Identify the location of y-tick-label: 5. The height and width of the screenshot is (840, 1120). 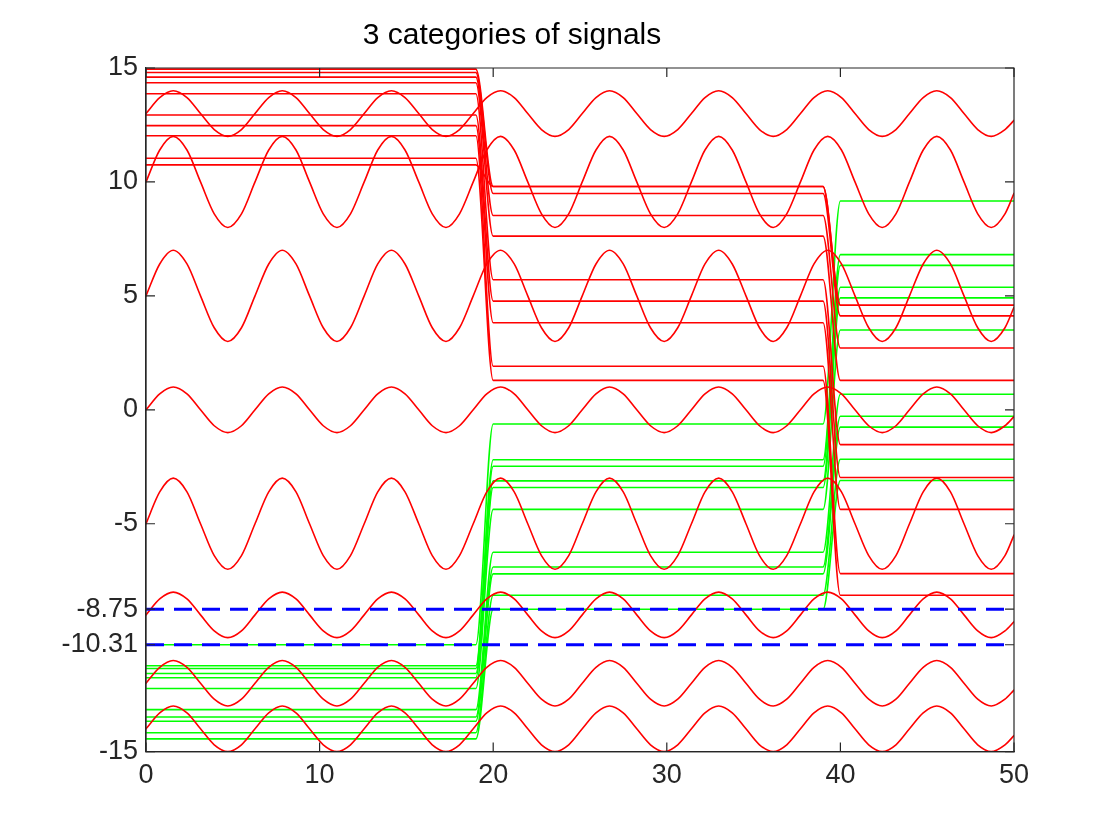
(130, 294).